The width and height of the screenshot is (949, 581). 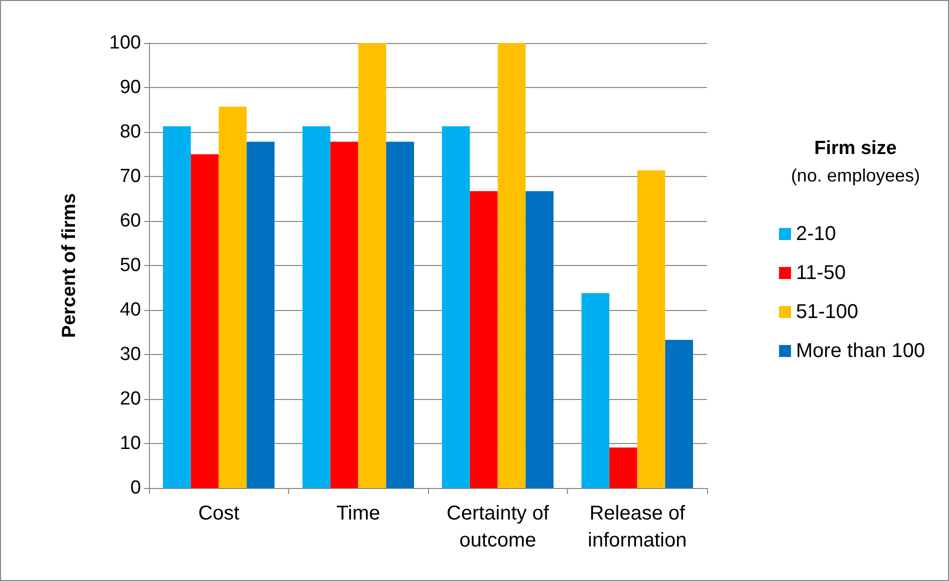 What do you see at coordinates (637, 527) in the screenshot?
I see `x-tick-label: Release of information` at bounding box center [637, 527].